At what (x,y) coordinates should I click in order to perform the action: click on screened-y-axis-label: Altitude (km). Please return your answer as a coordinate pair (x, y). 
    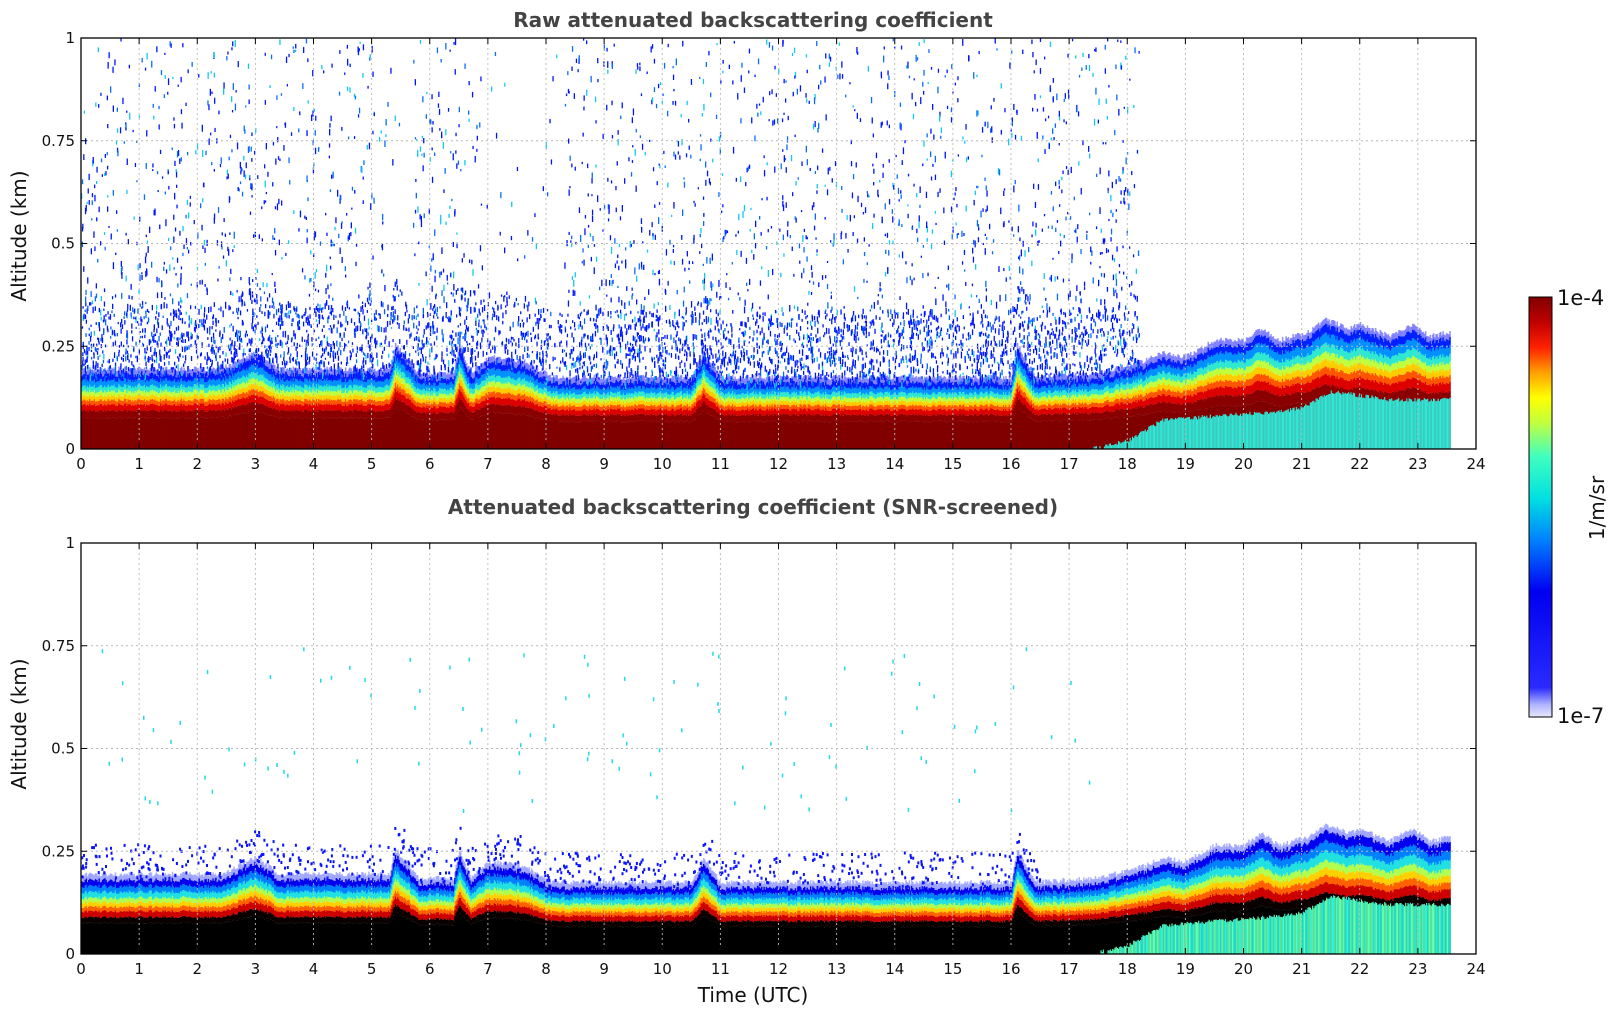
    Looking at the image, I should click on (19, 723).